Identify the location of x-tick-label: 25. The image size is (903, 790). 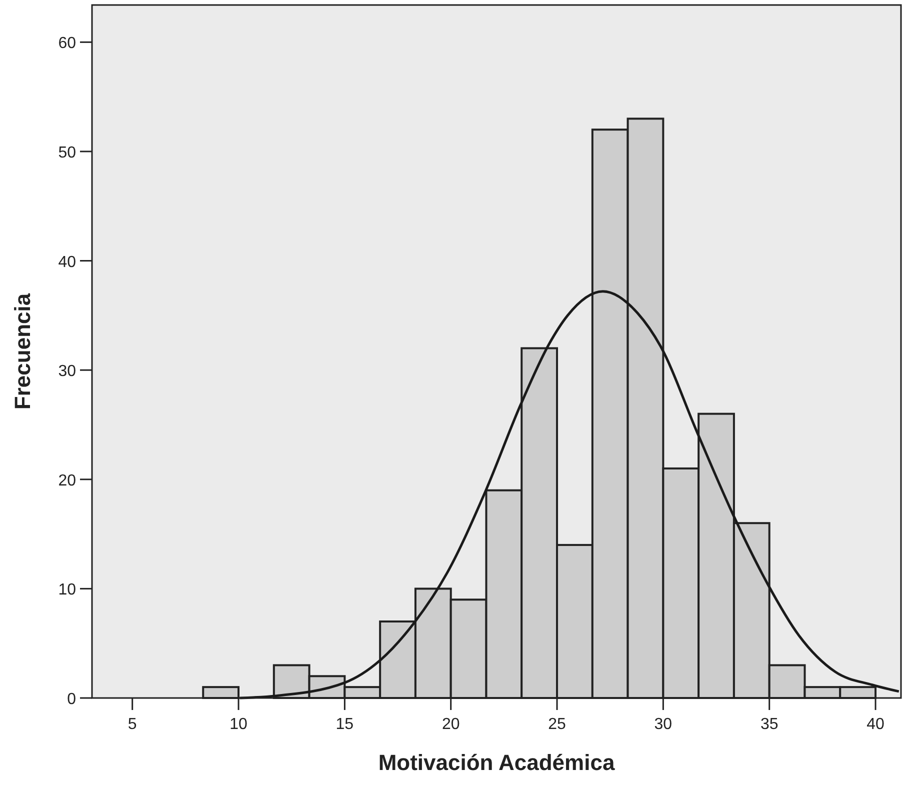
(557, 724).